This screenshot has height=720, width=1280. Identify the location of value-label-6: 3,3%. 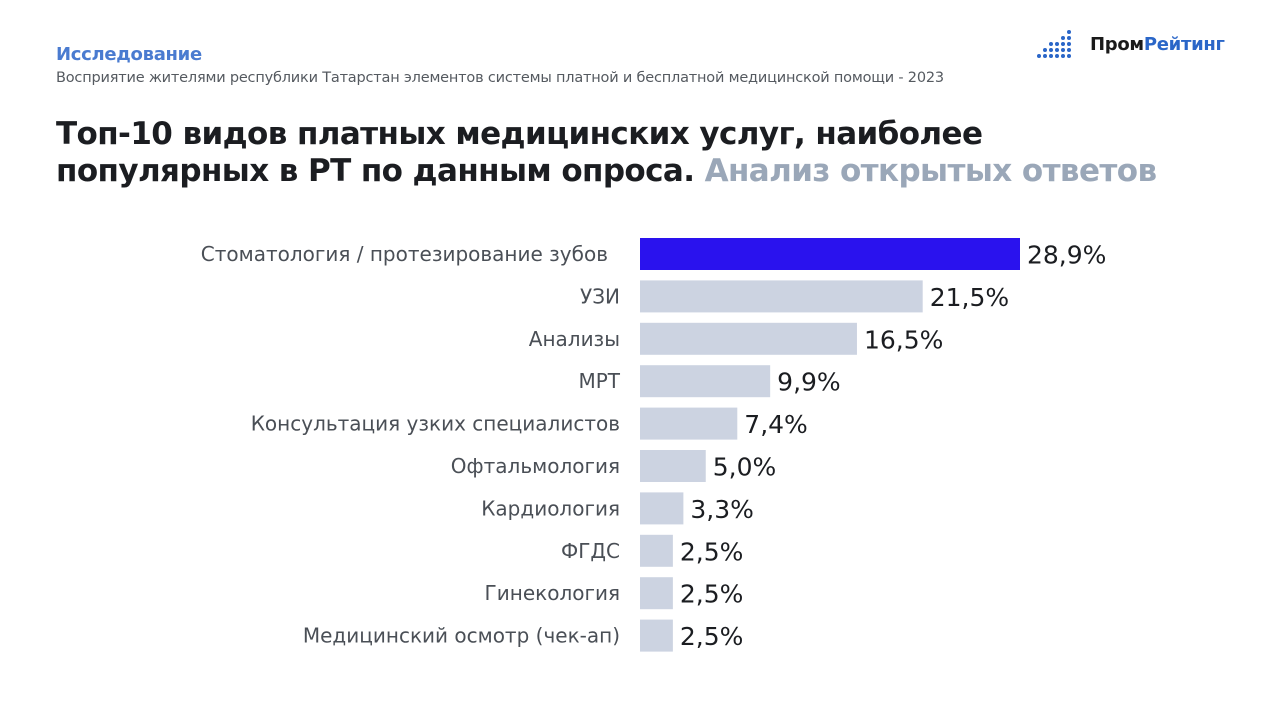
(722, 509).